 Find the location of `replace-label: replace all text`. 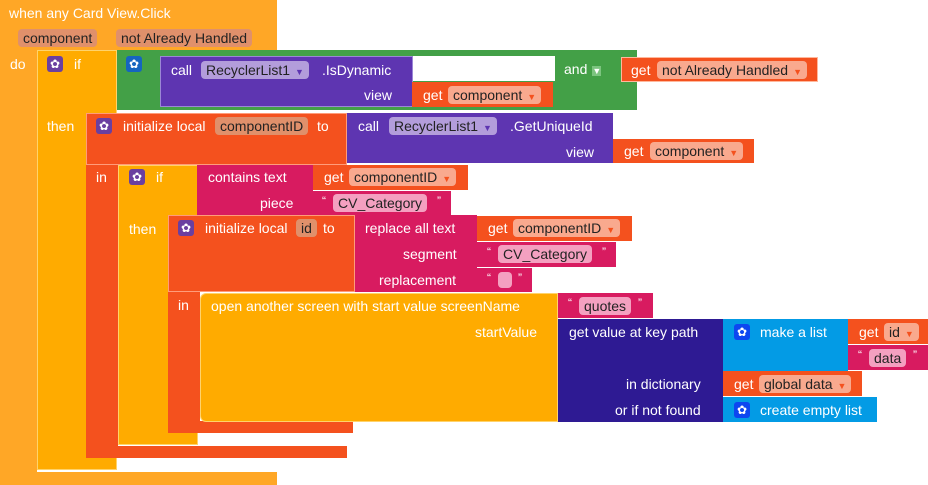

replace-label: replace all text is located at coordinates (410, 228).